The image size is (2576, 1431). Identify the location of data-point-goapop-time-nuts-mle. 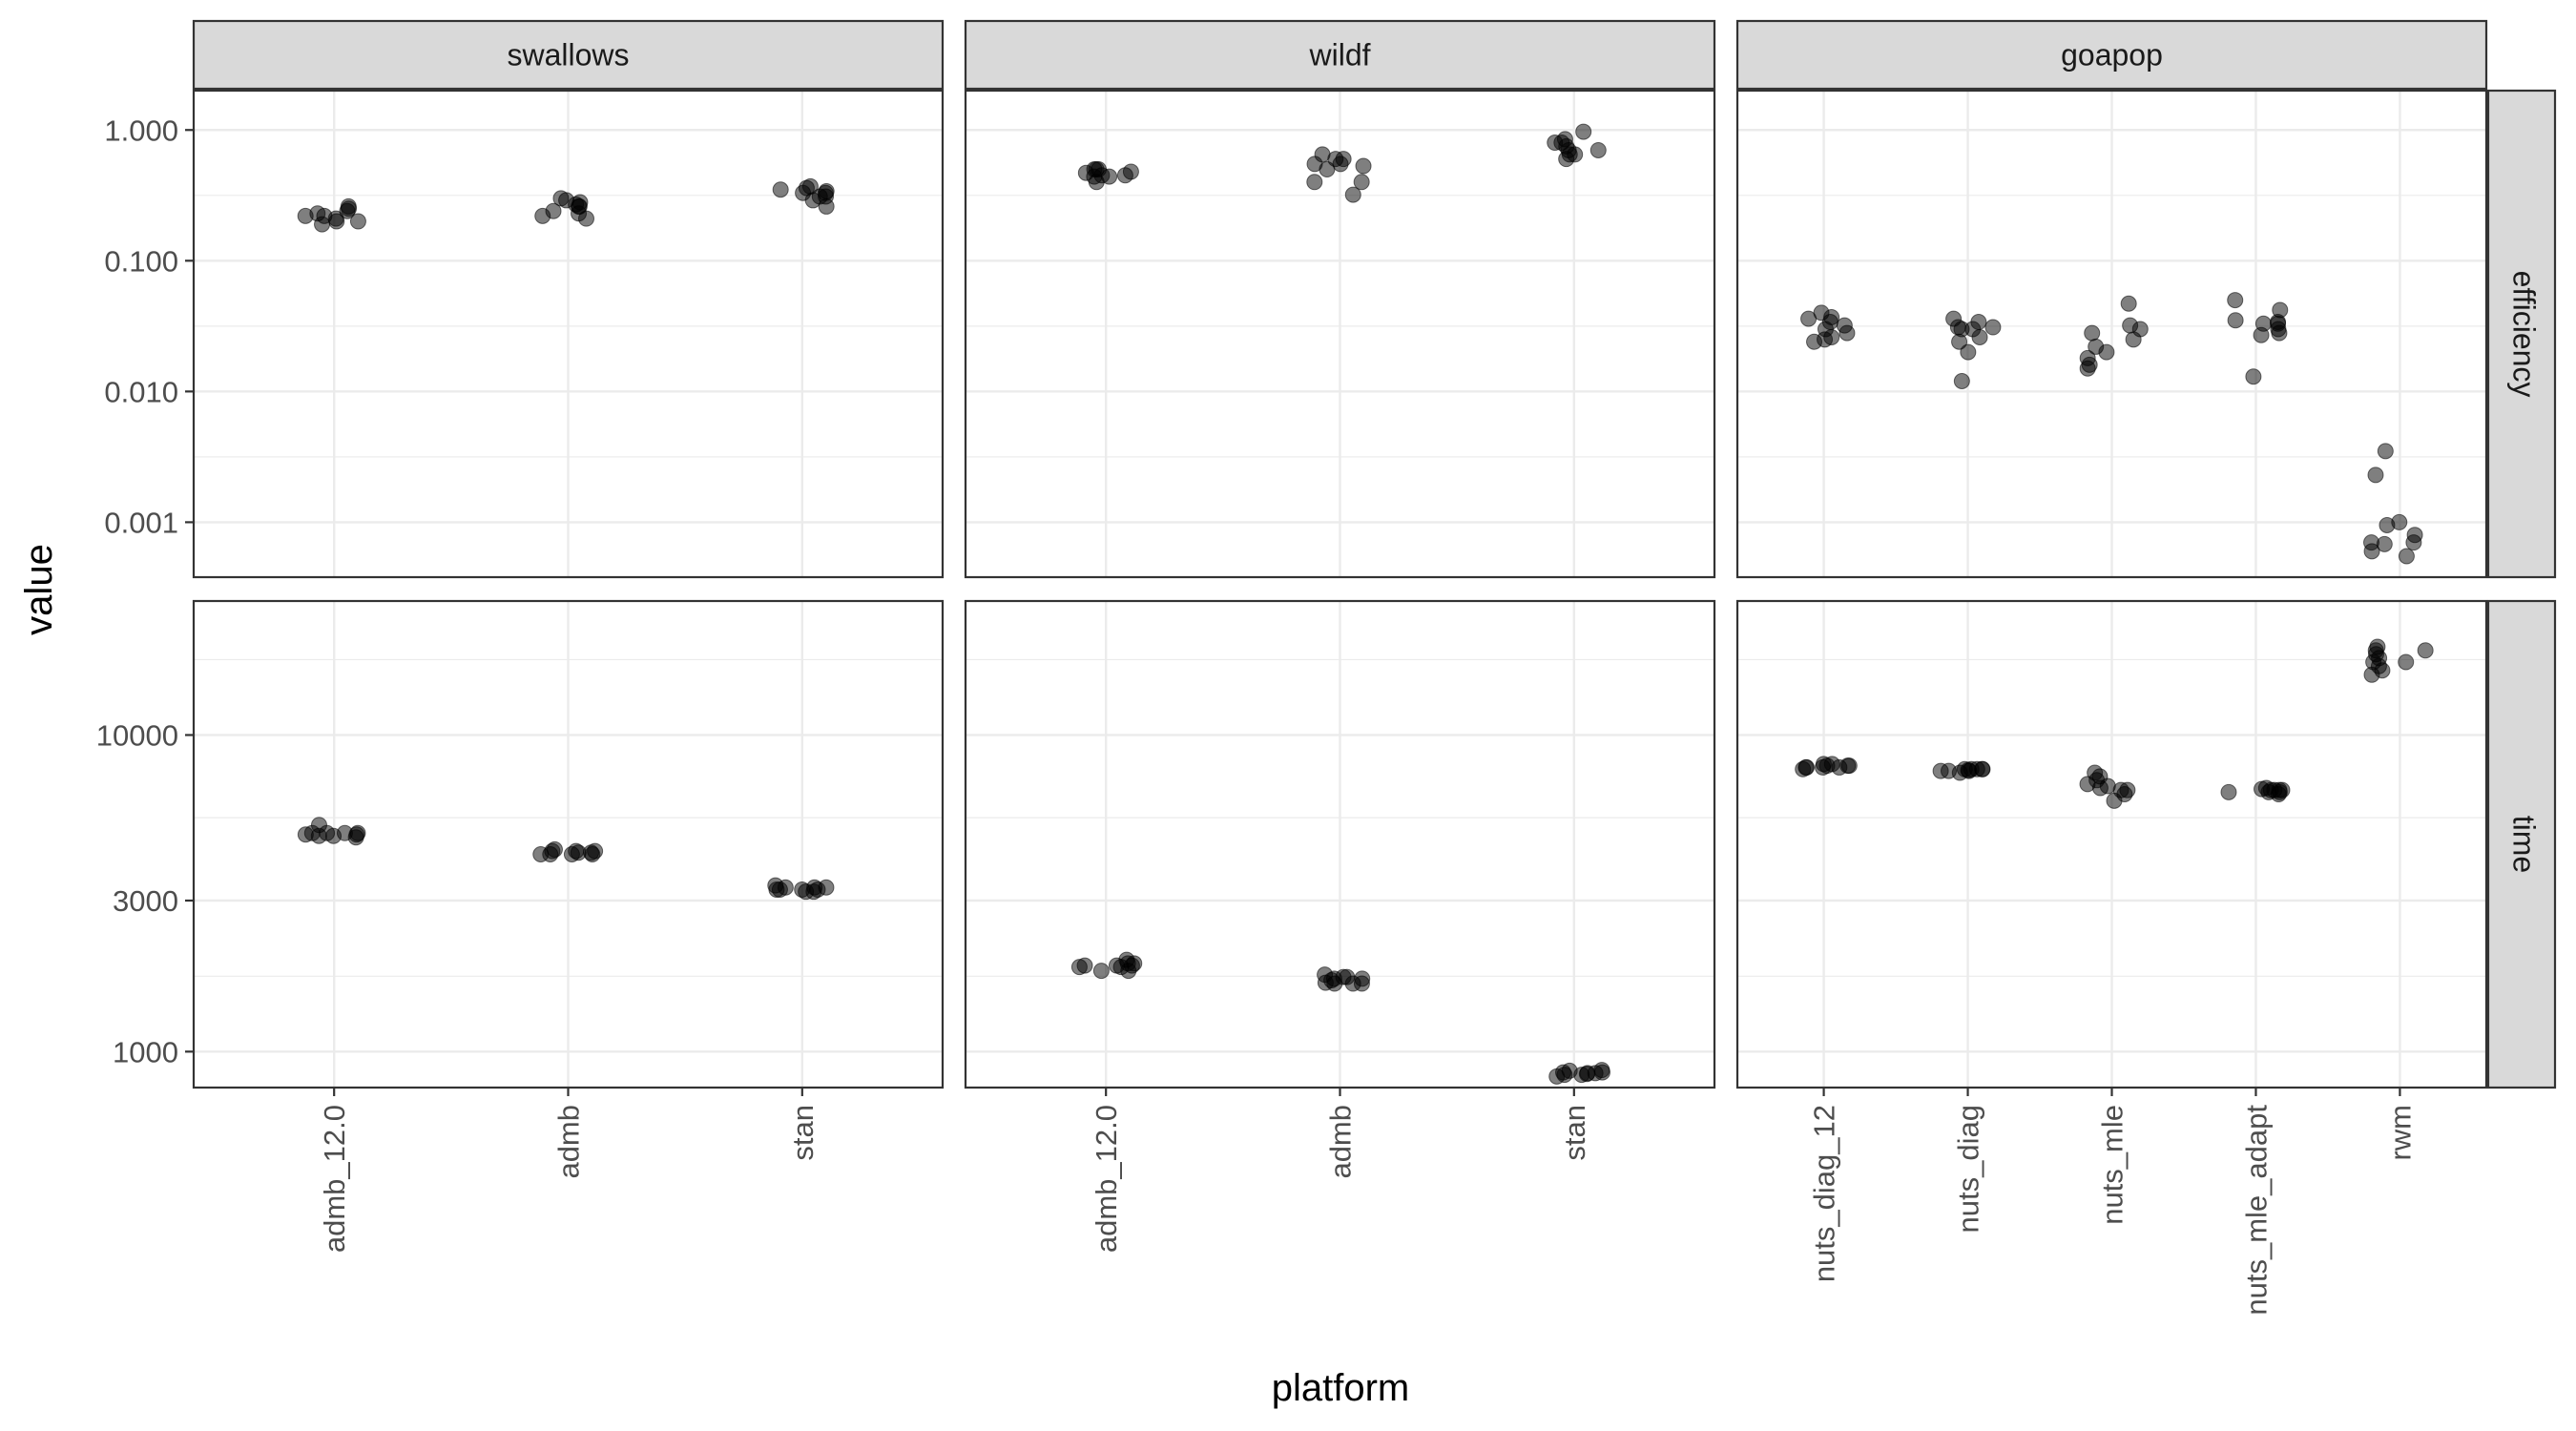
(2087, 784).